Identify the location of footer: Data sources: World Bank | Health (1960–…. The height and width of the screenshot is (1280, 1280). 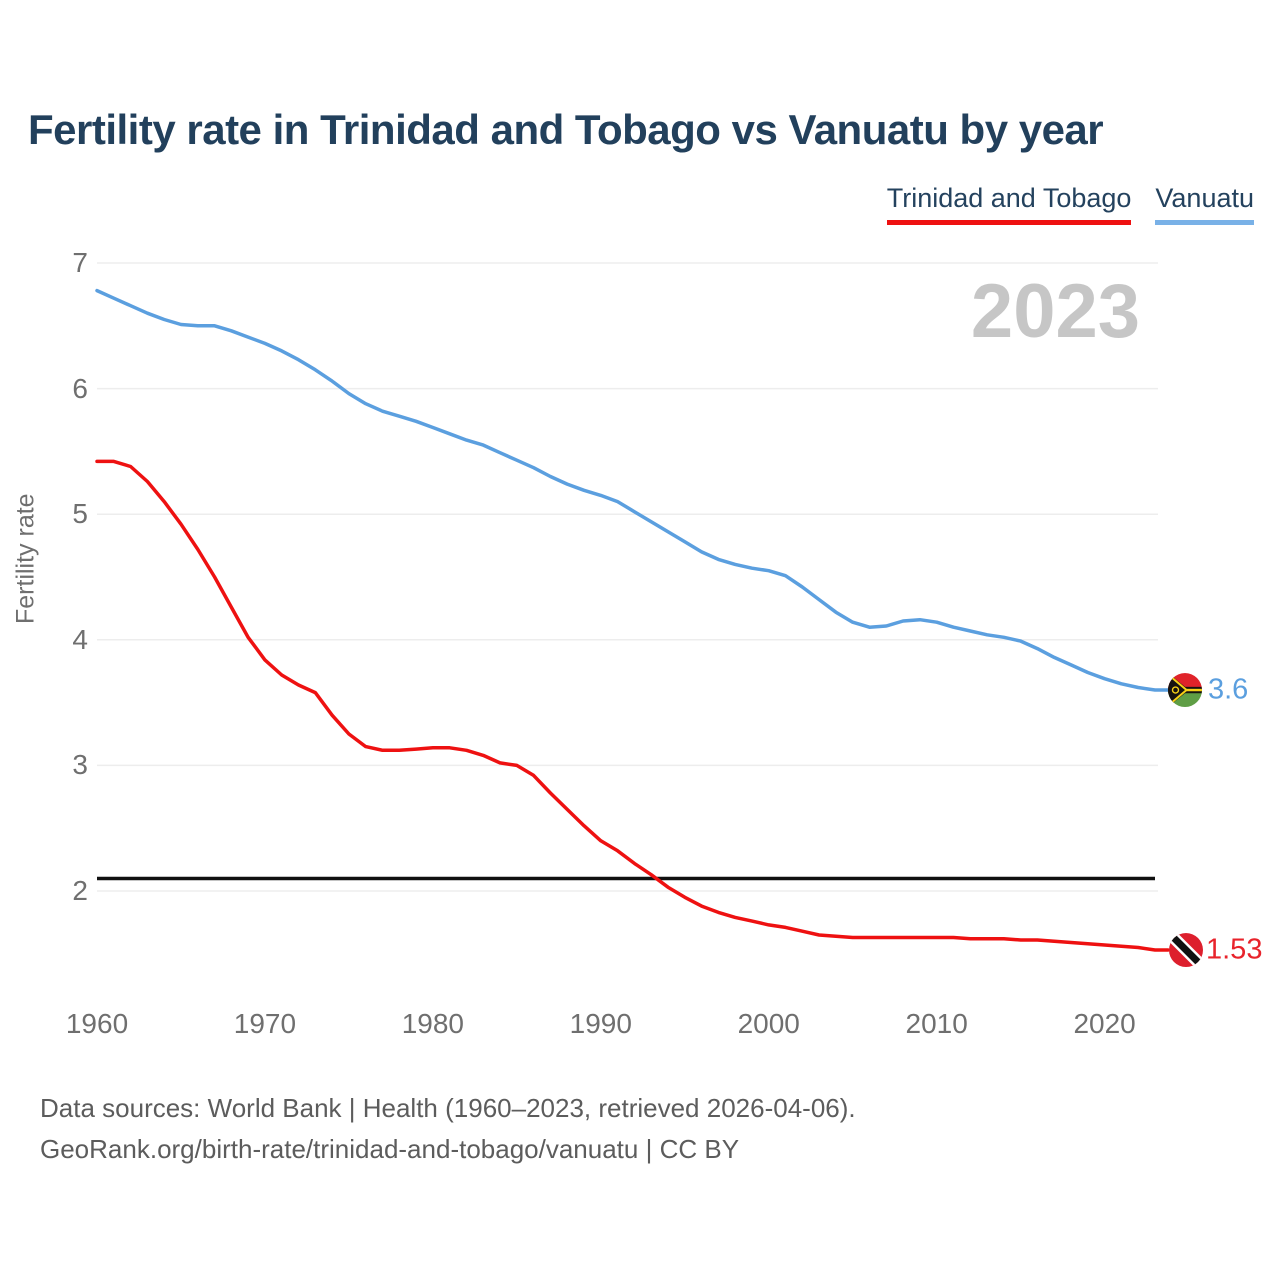
(448, 1129).